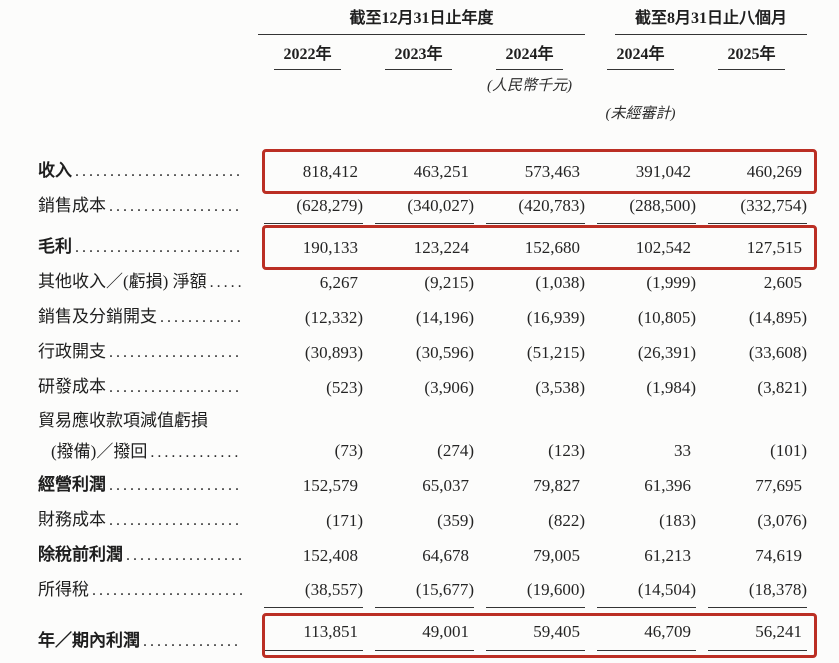  I want to click on value-text: 49,001, so click(445, 631).